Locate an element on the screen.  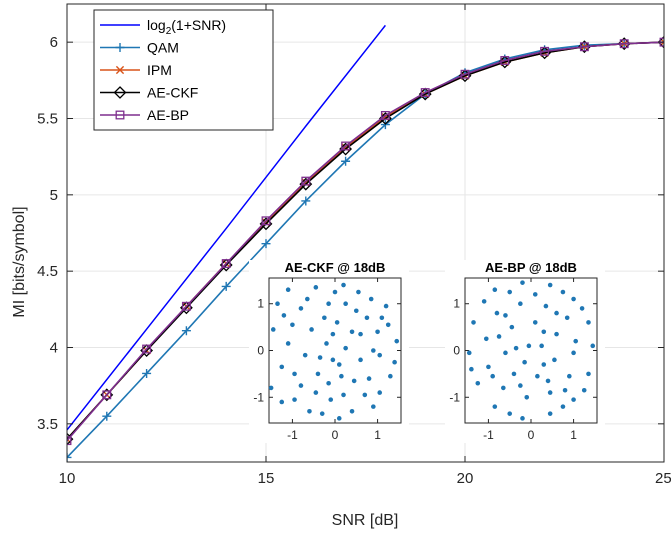
legend-entry-ae-bp: AE-BP is located at coordinates (144, 115).